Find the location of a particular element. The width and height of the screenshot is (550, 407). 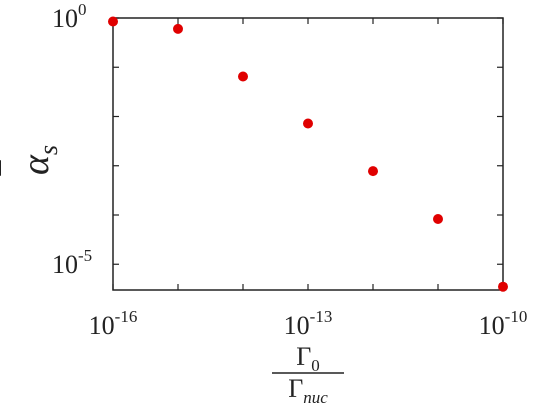

svg-text: Γ0 is located at coordinates (308, 358).